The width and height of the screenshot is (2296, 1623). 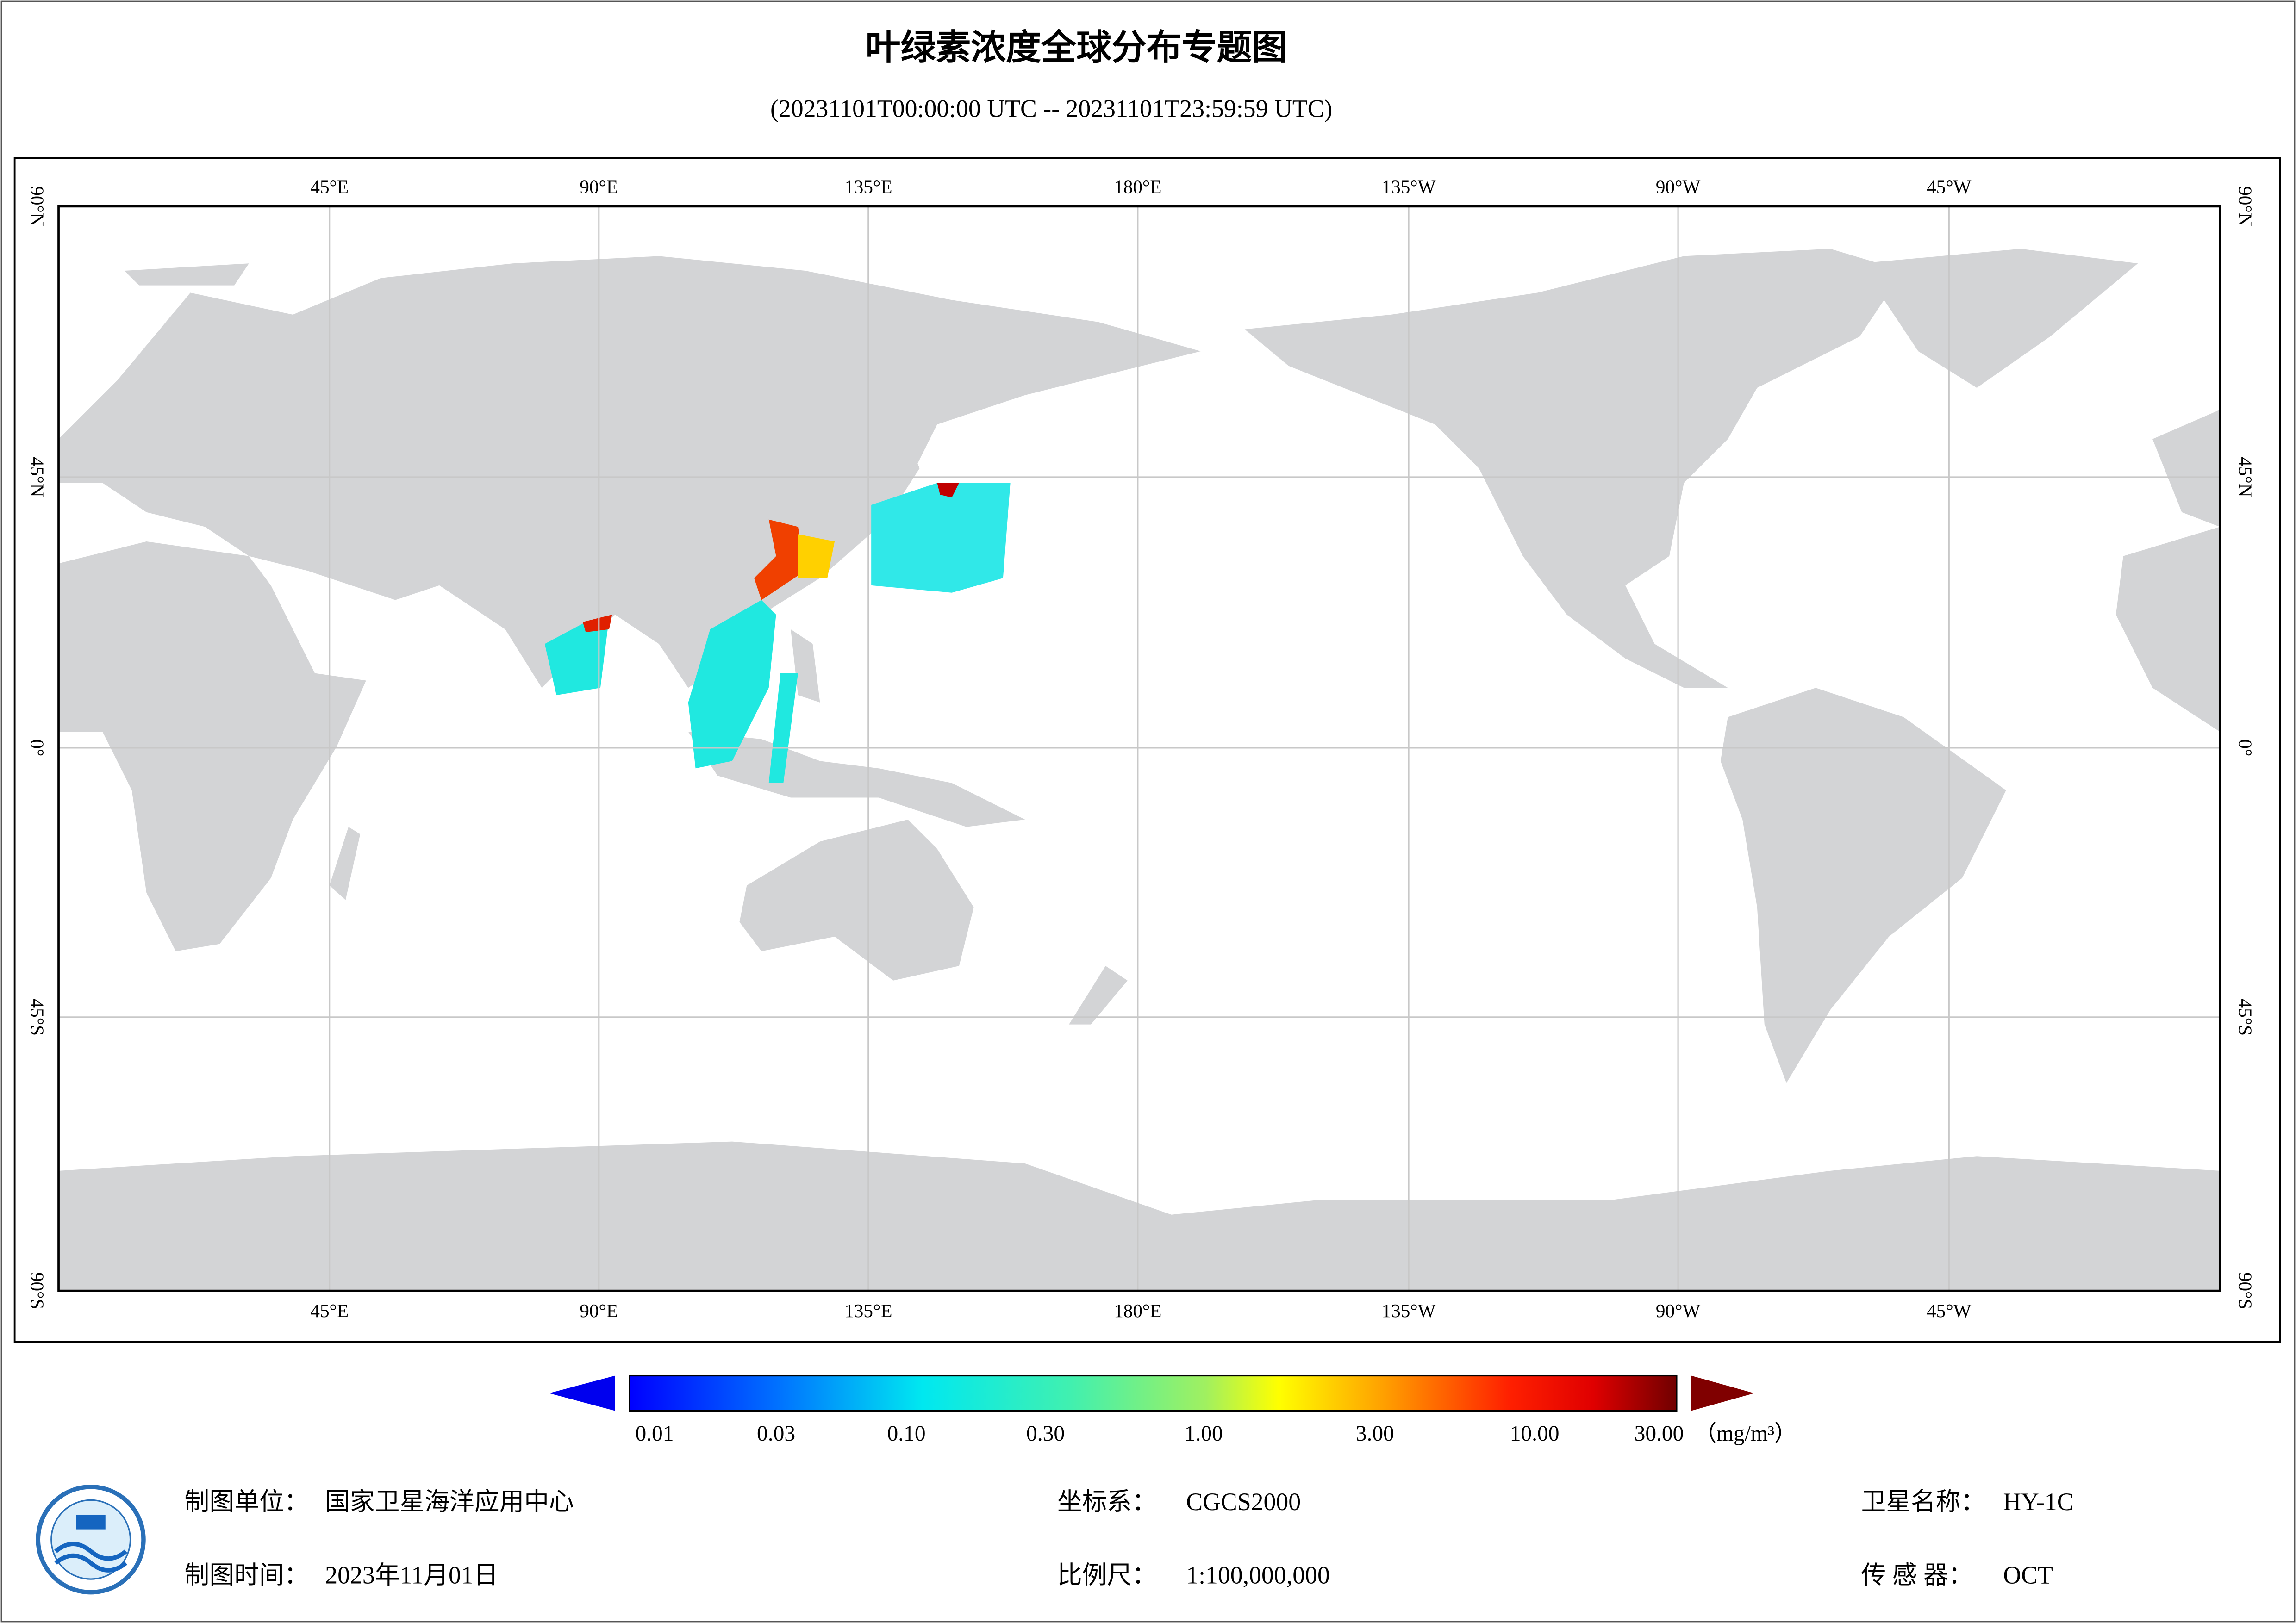 I want to click on date: 2023年11月01日, so click(x=411, y=1575).